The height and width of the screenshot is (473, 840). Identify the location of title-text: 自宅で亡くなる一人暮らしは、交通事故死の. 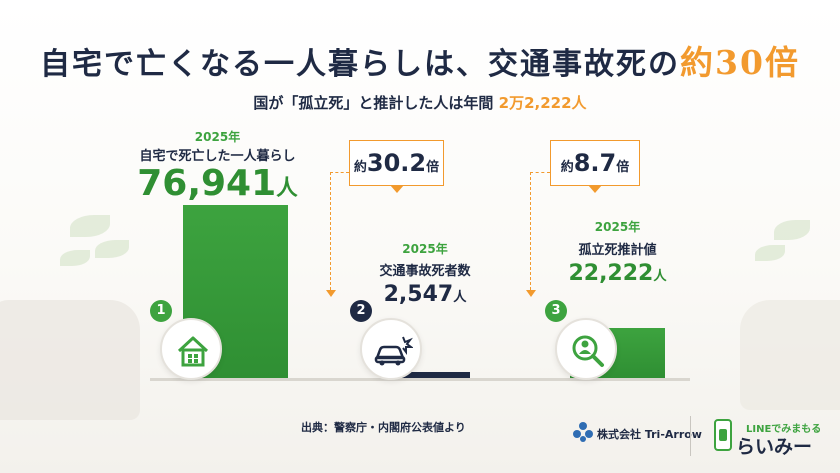
(360, 64).